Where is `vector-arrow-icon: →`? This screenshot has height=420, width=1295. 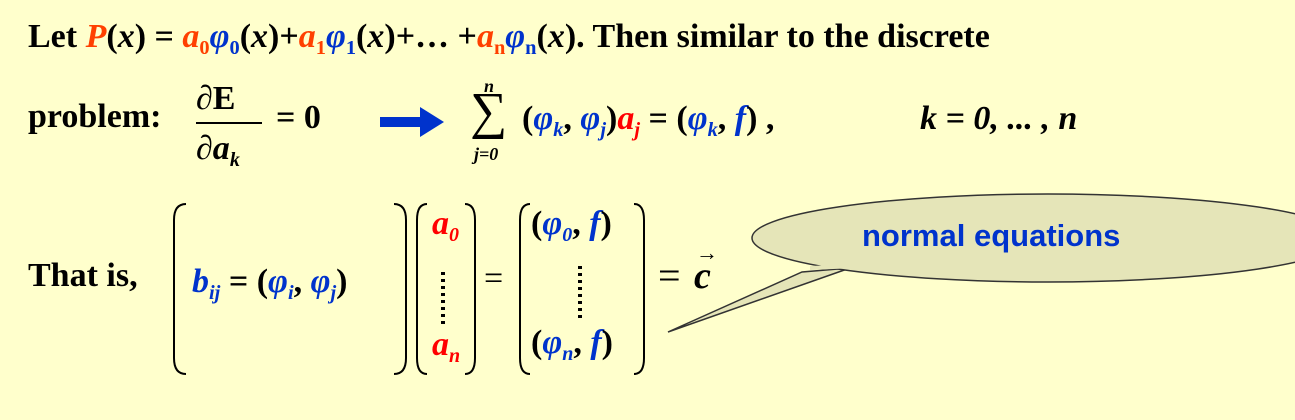 vector-arrow-icon: → is located at coordinates (707, 252).